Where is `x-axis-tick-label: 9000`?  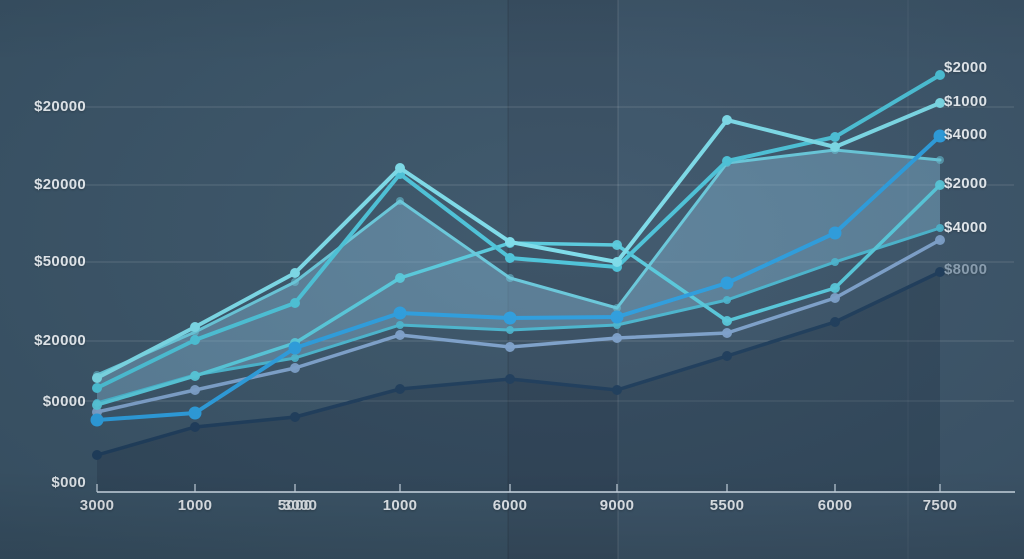 x-axis-tick-label: 9000 is located at coordinates (617, 505).